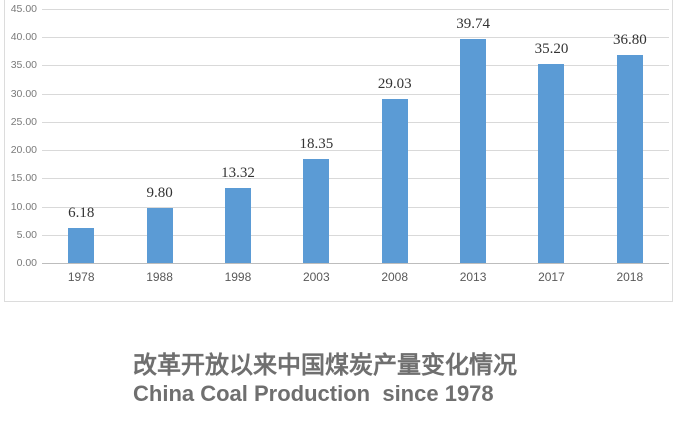 This screenshot has width=699, height=422. I want to click on bar-1978, so click(81, 245).